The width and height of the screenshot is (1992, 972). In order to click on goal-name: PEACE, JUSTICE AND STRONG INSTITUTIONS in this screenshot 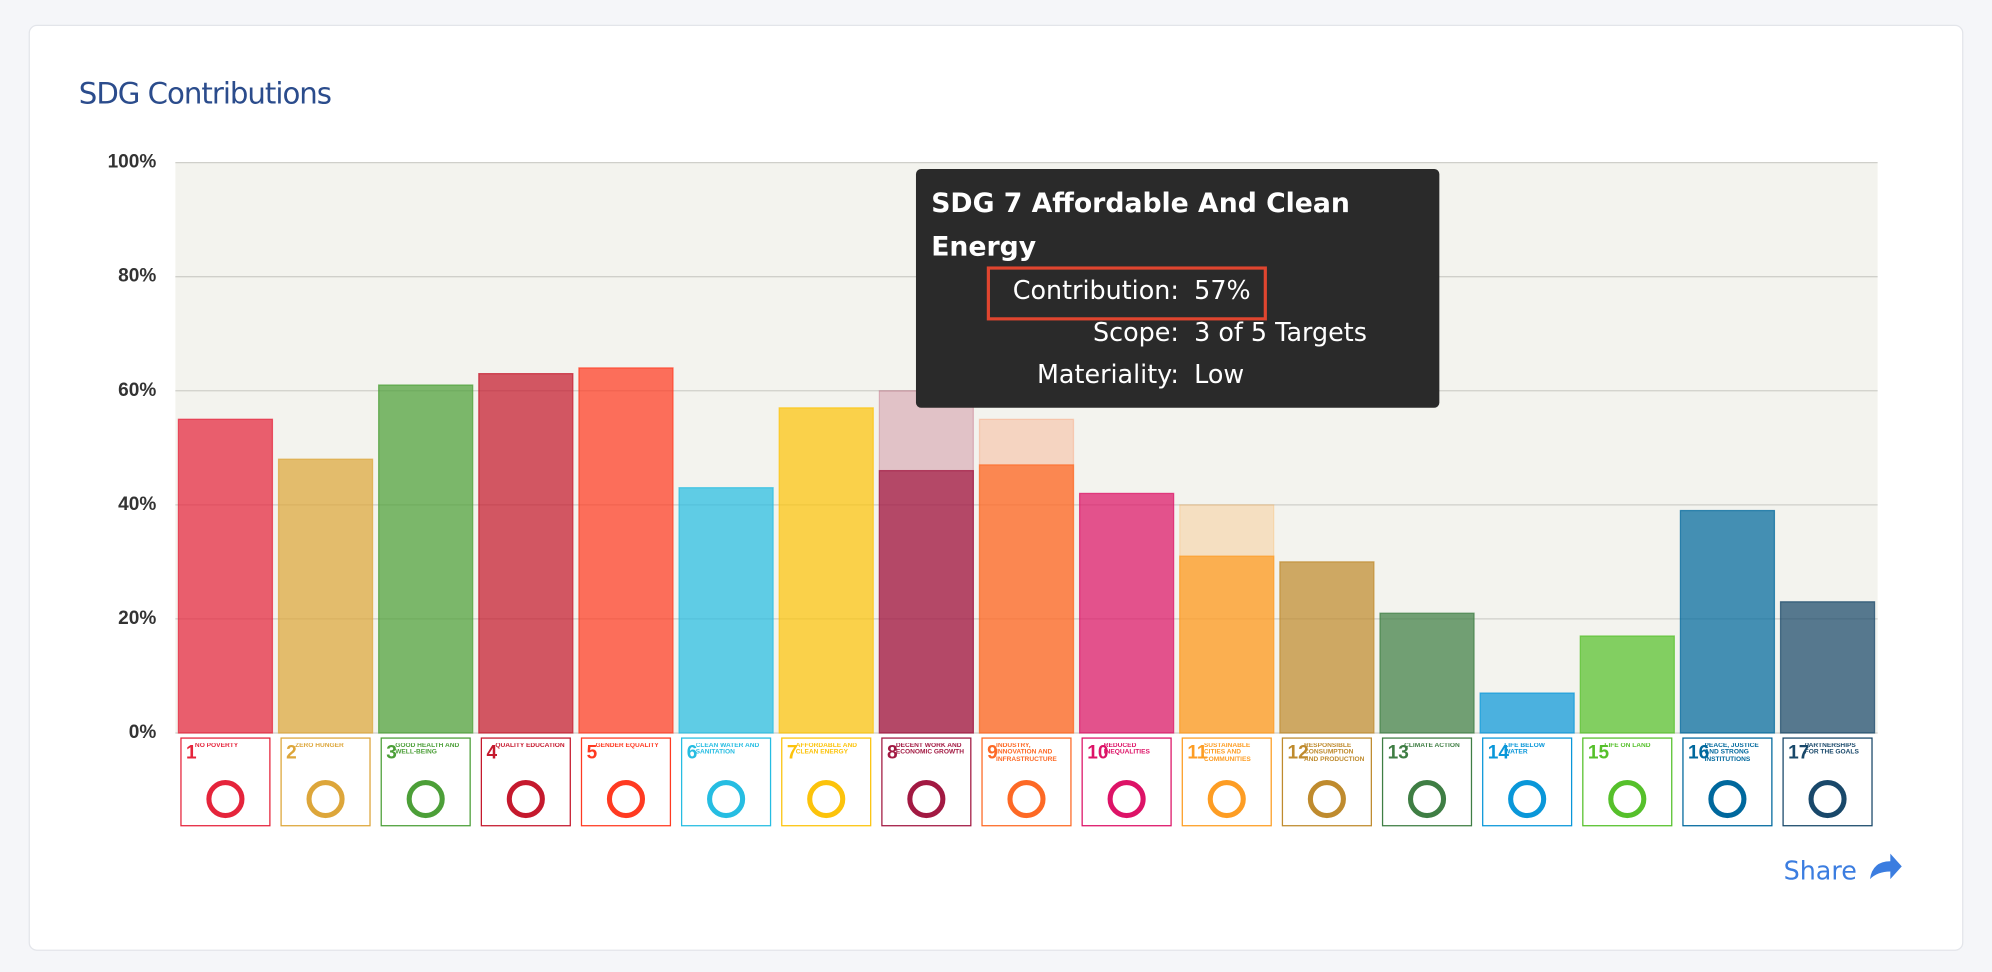, I will do `click(1731, 753)`.